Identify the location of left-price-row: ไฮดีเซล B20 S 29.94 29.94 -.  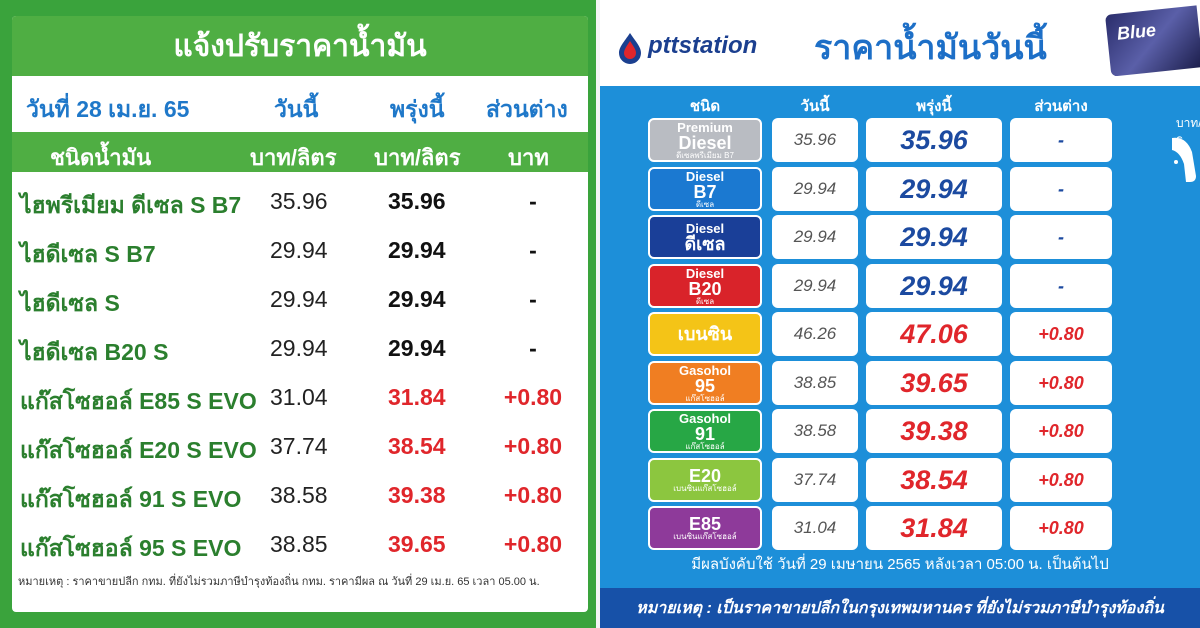
(300, 350).